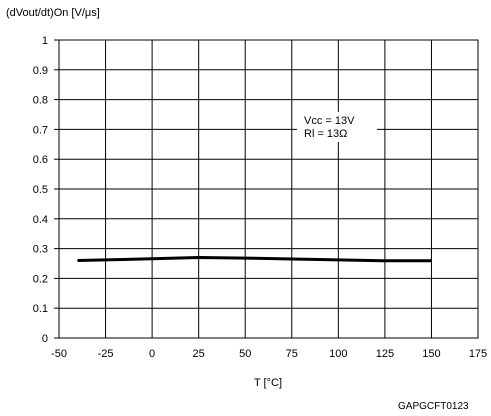 The width and height of the screenshot is (491, 416). What do you see at coordinates (338, 354) in the screenshot?
I see `x-tick-label: 100` at bounding box center [338, 354].